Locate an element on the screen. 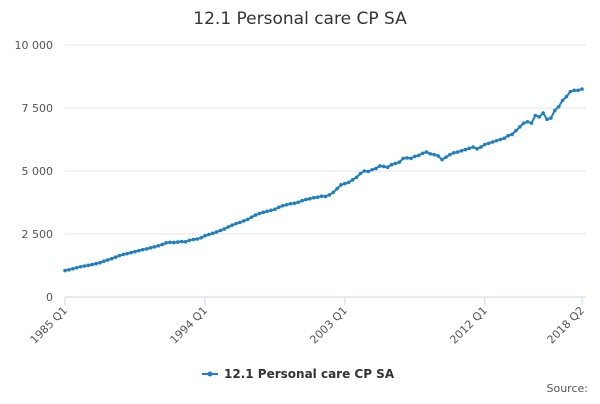 The image size is (600, 404). legend-marker is located at coordinates (210, 374).